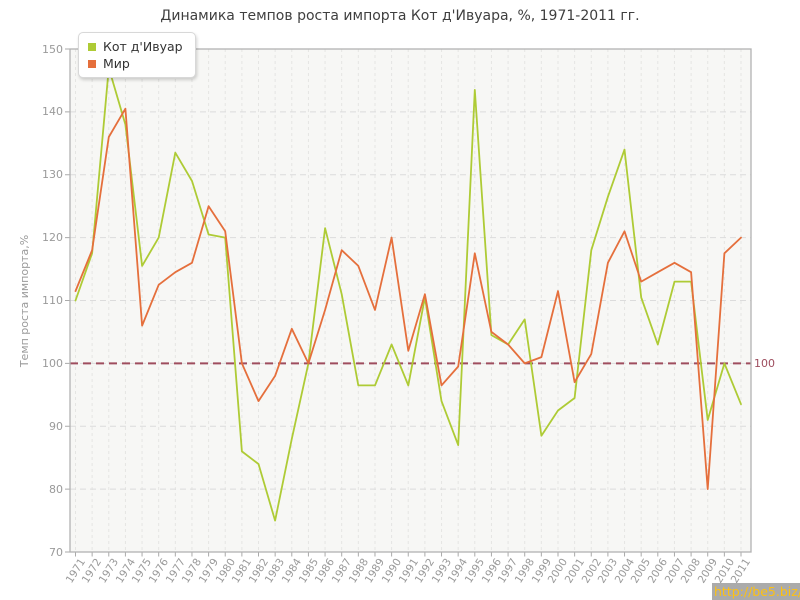 This screenshot has height=600, width=800. I want to click on reference-line-label: 100, so click(764, 364).